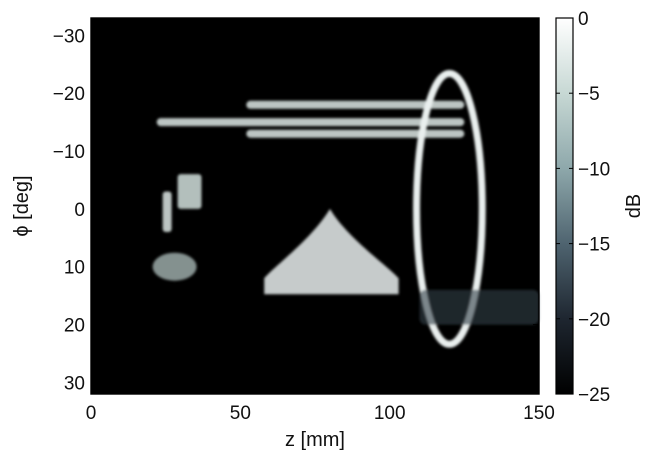 This screenshot has height=464, width=654. What do you see at coordinates (634, 206) in the screenshot?
I see `colorbar-label: dB` at bounding box center [634, 206].